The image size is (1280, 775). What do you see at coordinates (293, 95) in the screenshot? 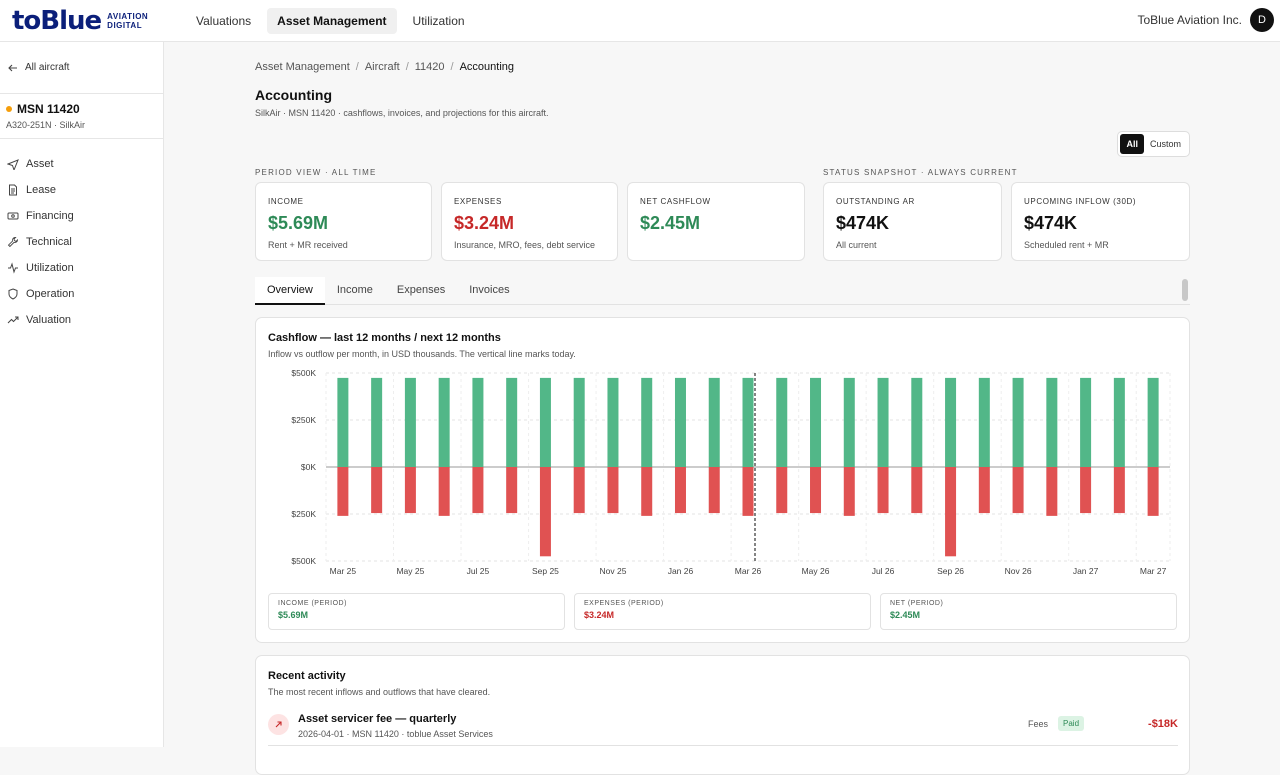
I see `page-title: Accounting` at bounding box center [293, 95].